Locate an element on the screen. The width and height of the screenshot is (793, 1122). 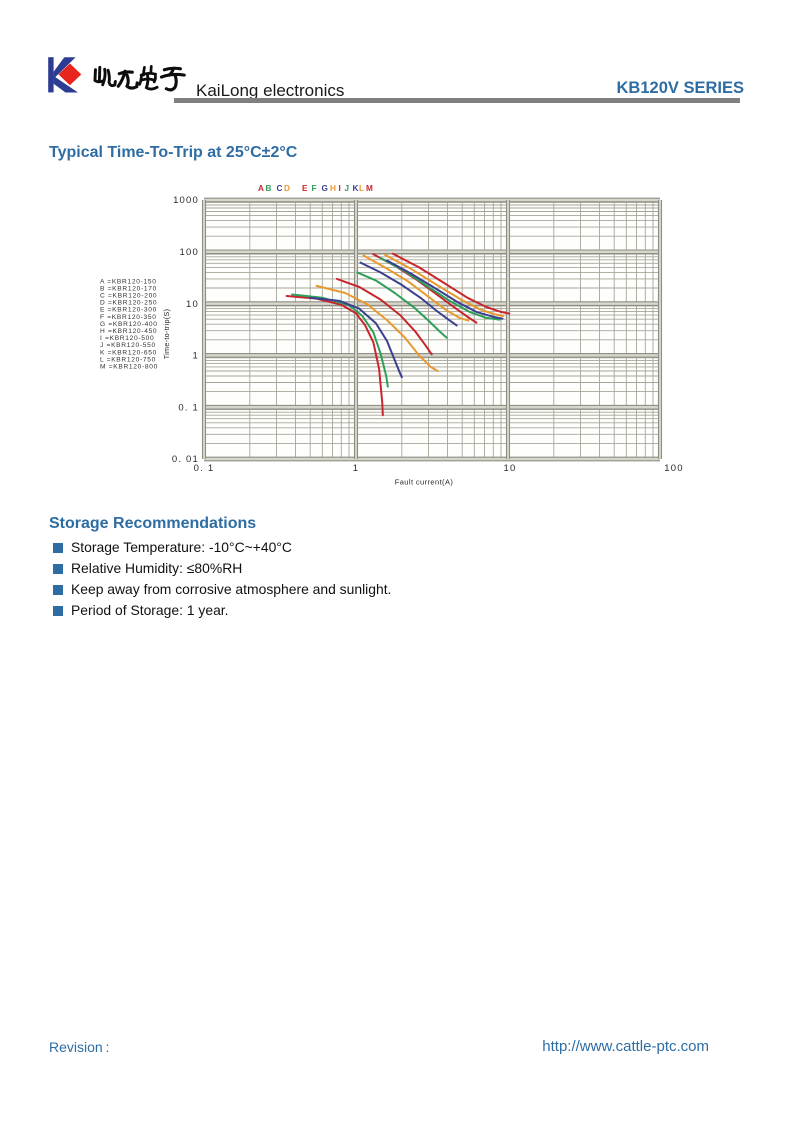
svg-text: G is located at coordinates (325, 188).